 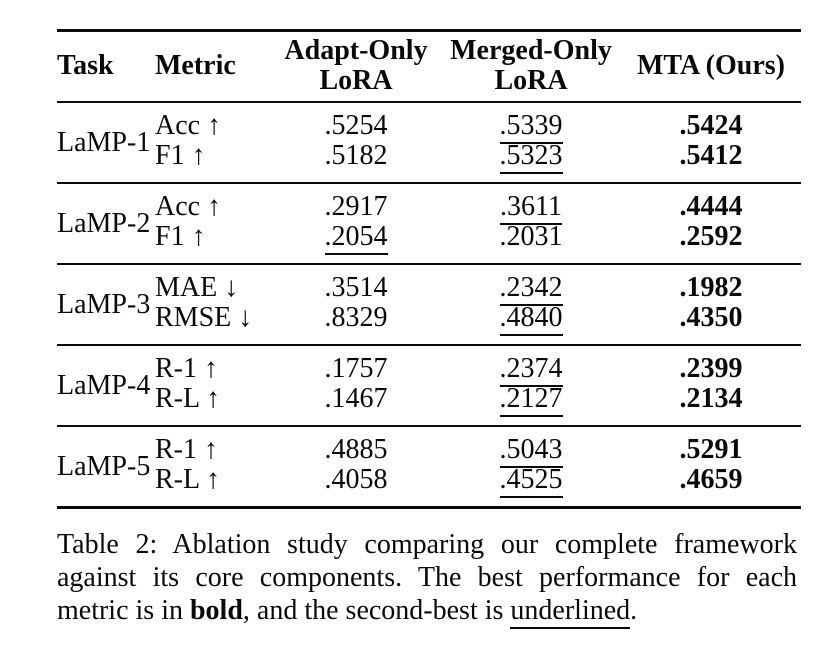 I want to click on value-cell: .1982, so click(x=711, y=283).